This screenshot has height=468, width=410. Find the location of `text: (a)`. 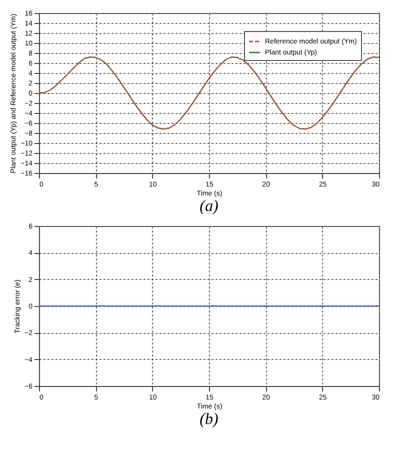

text: (a) is located at coordinates (209, 206).